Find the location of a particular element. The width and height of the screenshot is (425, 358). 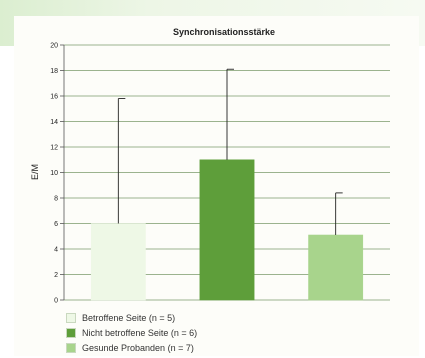

legend-item-betroffene: Betroffene Seite (n = 5) is located at coordinates (131, 317).